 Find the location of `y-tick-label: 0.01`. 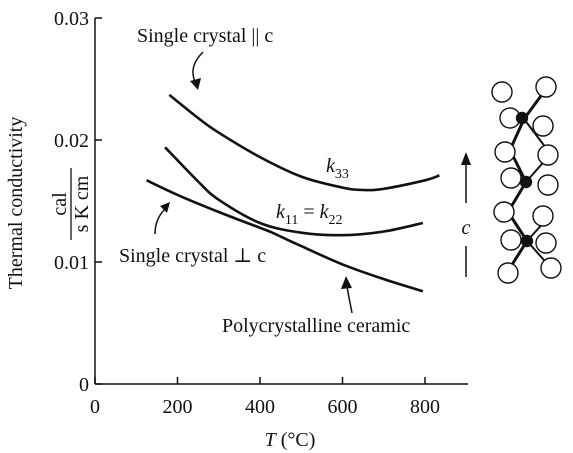

y-tick-label: 0.01 is located at coordinates (71, 263).